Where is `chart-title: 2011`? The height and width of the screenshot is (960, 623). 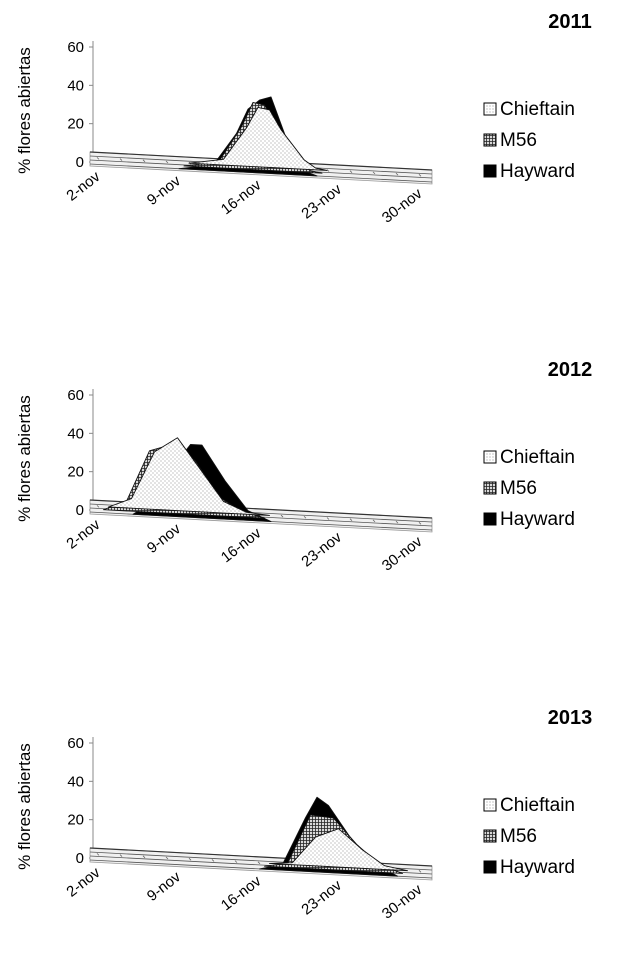
chart-title: 2011 is located at coordinates (569, 22).